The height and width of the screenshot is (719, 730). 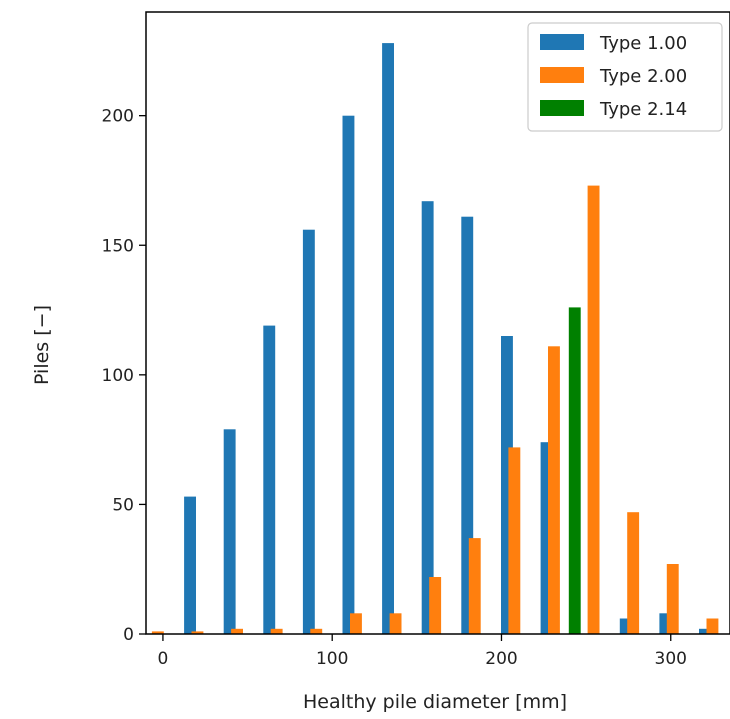 I want to click on x-tick-label-100: 100, so click(x=332, y=659).